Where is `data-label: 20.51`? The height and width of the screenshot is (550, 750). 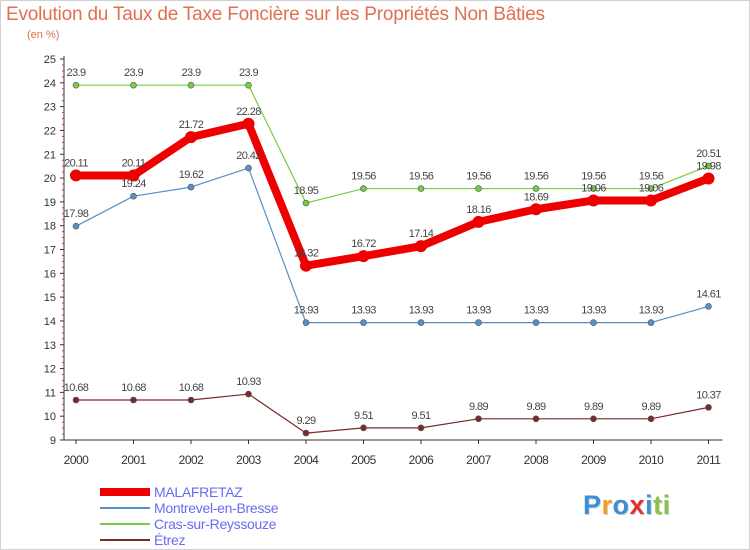 data-label: 20.51 is located at coordinates (708, 154).